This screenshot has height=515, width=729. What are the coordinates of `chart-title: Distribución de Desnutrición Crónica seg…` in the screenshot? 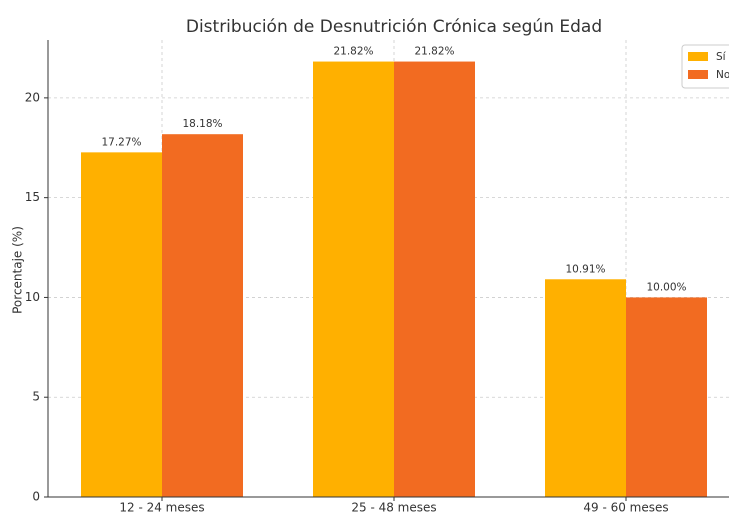 It's located at (394, 27).